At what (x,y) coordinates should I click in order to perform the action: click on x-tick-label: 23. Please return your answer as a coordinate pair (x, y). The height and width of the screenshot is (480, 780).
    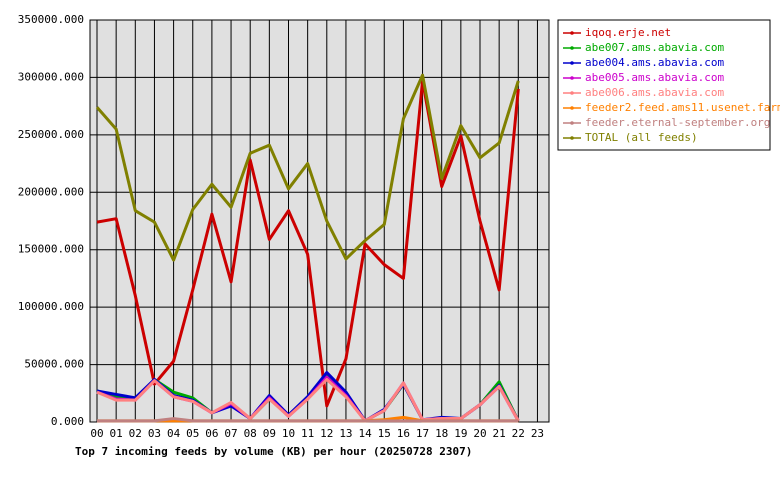
    Looking at the image, I should click on (537, 433).